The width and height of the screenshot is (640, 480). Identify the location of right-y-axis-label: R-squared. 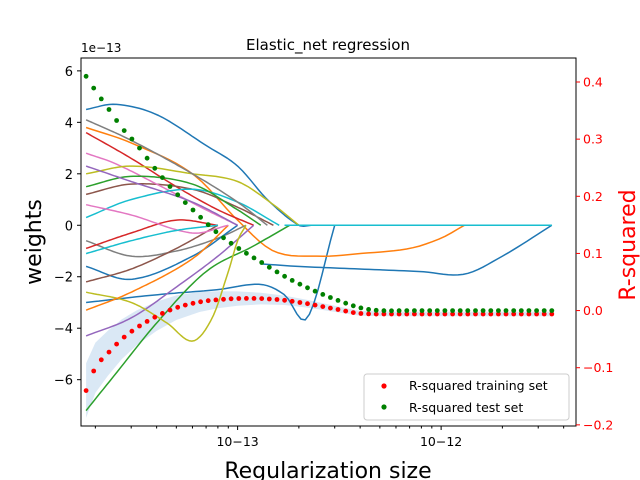
(628, 244).